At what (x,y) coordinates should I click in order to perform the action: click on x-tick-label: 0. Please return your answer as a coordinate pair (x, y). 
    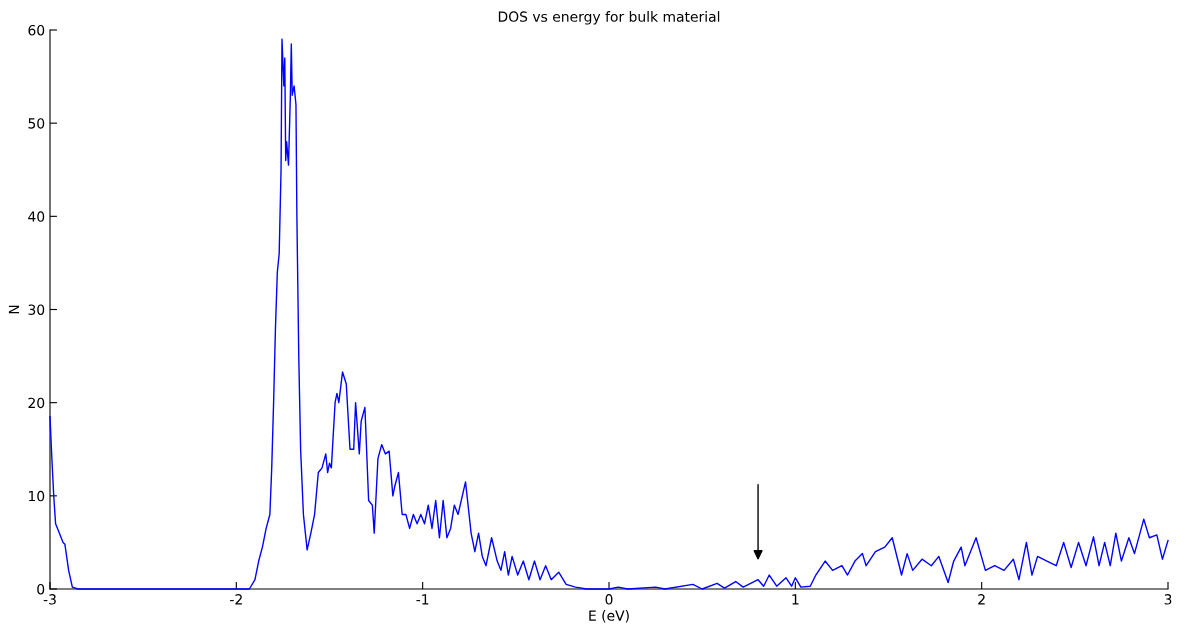
    Looking at the image, I should click on (609, 599).